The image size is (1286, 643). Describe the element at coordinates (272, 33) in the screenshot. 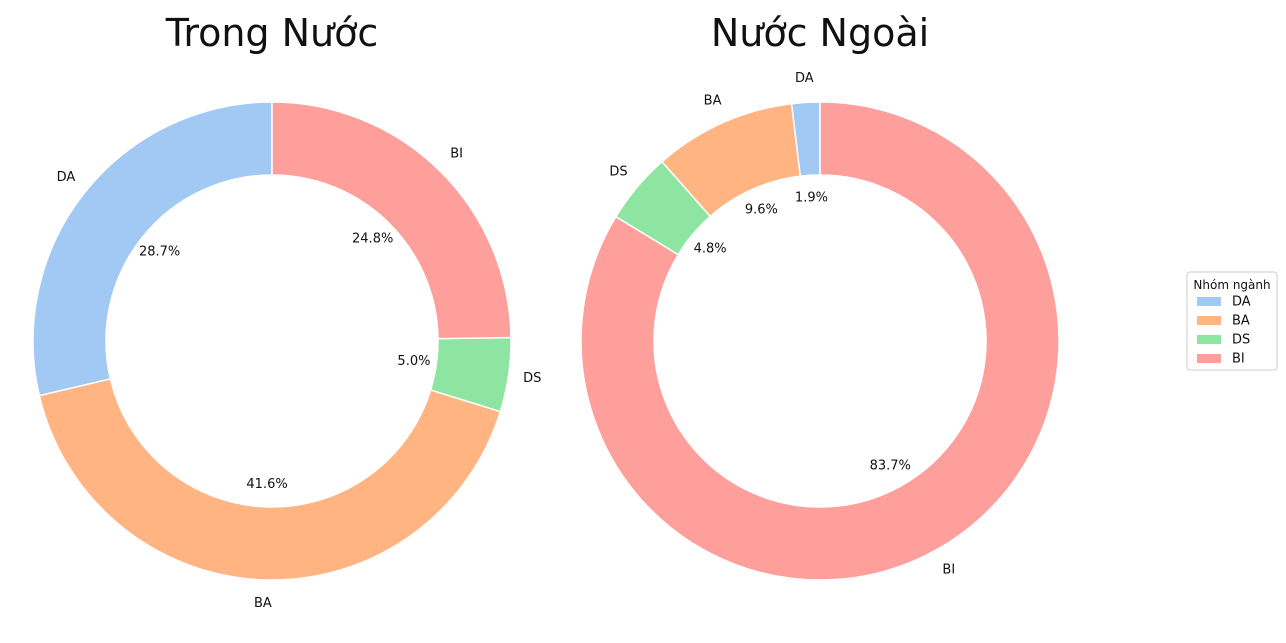

I see `chart-title-trong-nuoc: Trong Nước` at that location.